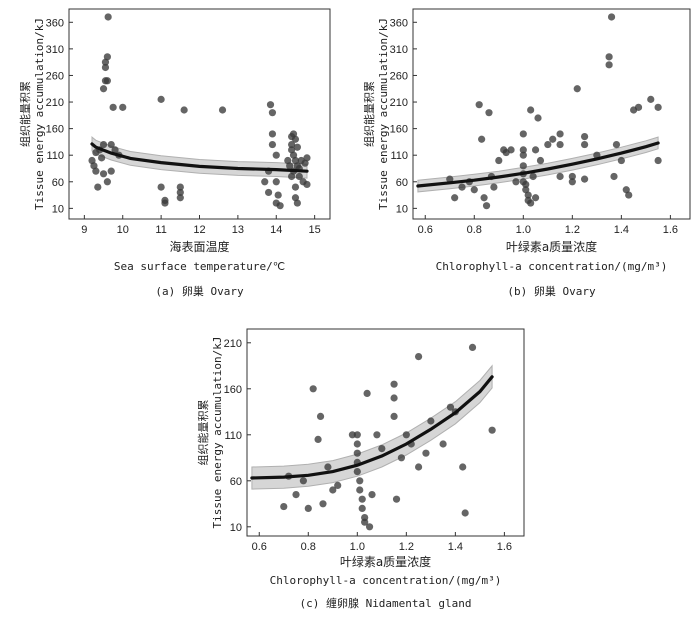  What do you see at coordinates (399, 50) in the screenshot?
I see `y-tick-label: 310` at bounding box center [399, 50].